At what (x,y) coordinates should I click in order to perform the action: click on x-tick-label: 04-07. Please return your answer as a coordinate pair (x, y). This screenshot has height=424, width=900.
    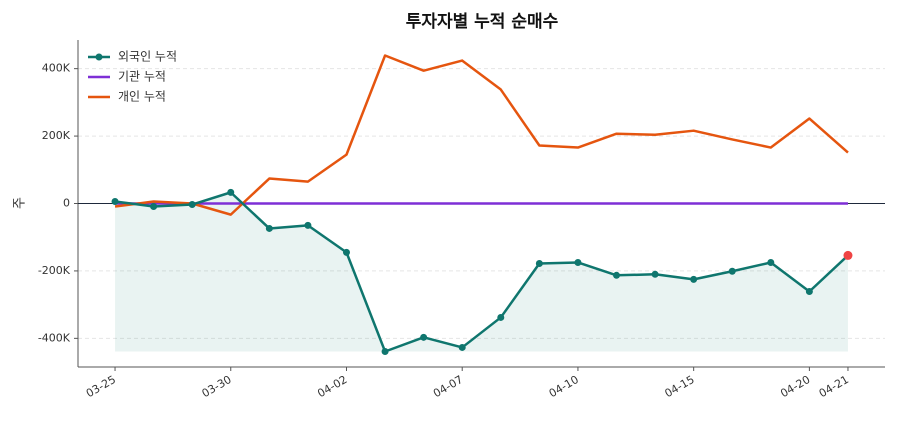
    Looking at the image, I should click on (448, 386).